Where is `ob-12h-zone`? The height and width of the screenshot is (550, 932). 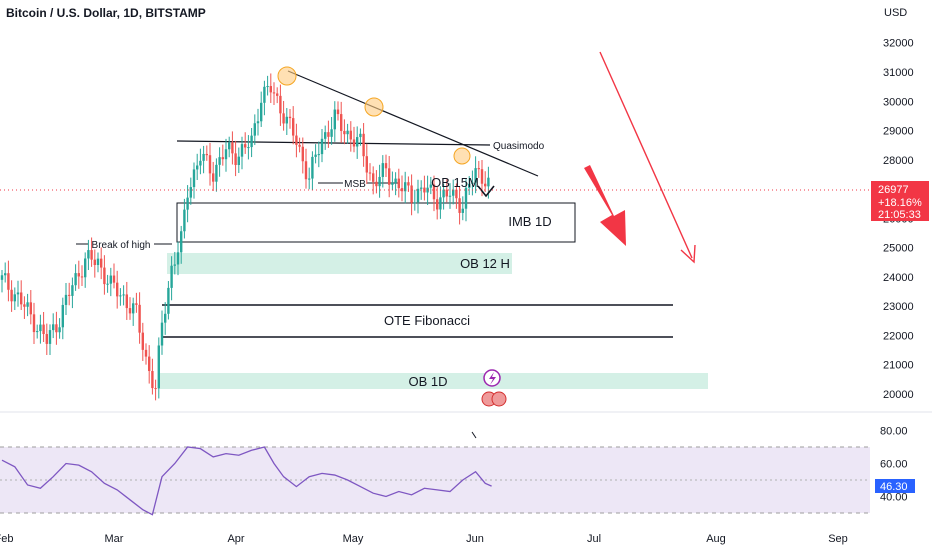 ob-12h-zone is located at coordinates (339, 263).